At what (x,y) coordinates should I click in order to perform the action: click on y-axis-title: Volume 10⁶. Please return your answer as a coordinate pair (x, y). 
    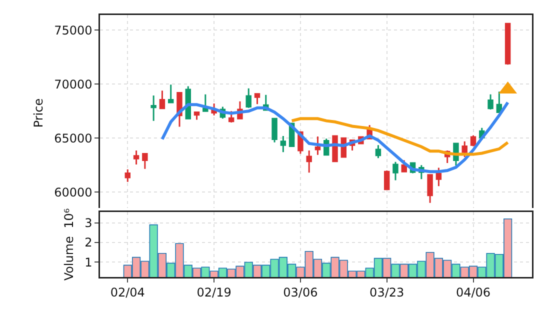
    Looking at the image, I should click on (69, 244).